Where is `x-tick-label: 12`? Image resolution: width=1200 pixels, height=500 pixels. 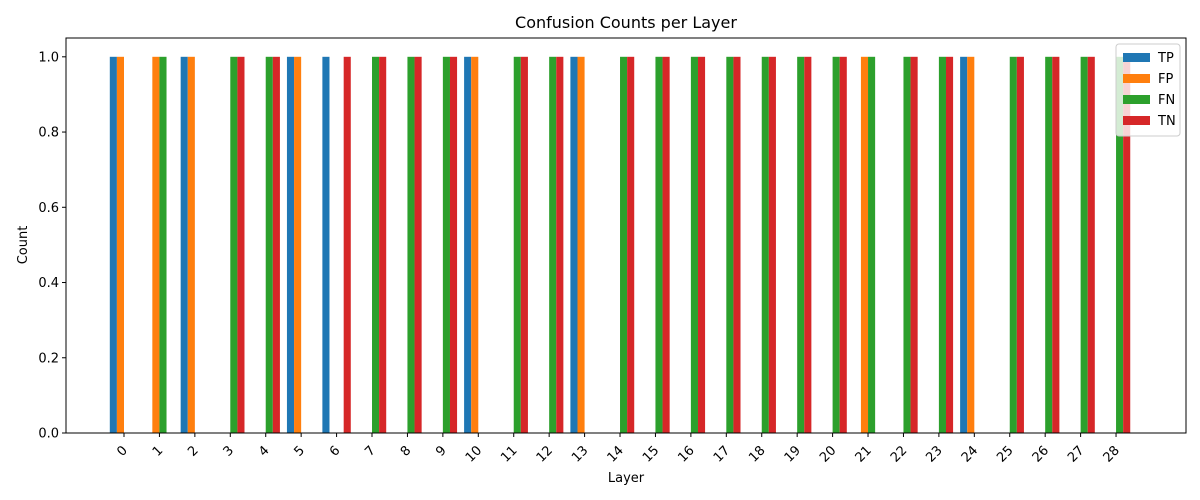
x-tick-label: 12 is located at coordinates (545, 454).